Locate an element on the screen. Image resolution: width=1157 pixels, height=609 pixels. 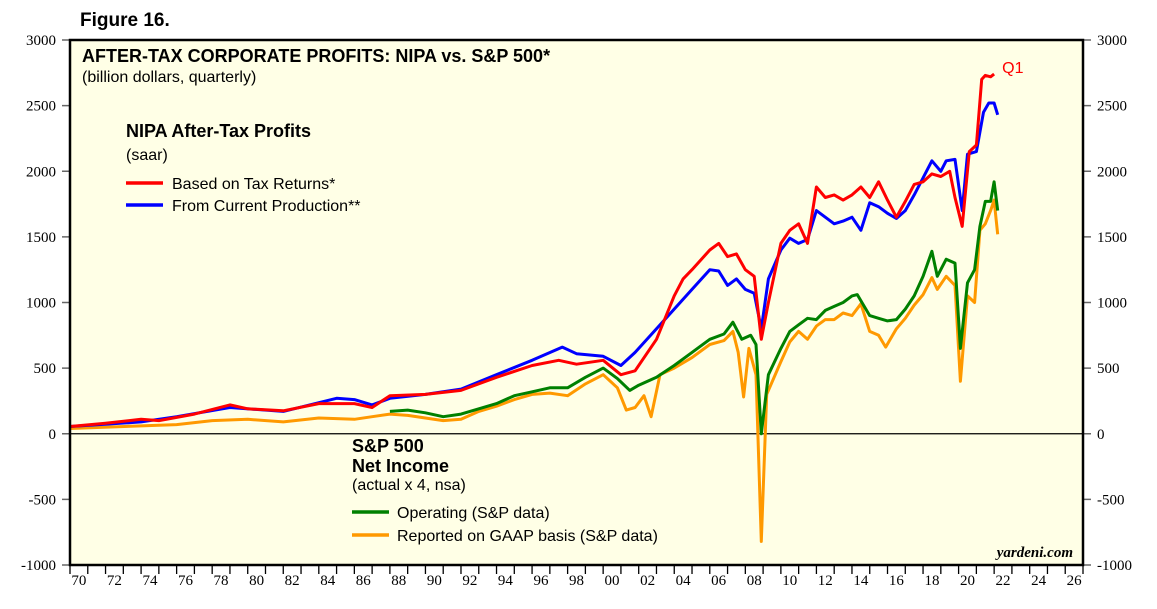
x-tick-label: 04 is located at coordinates (684, 581).